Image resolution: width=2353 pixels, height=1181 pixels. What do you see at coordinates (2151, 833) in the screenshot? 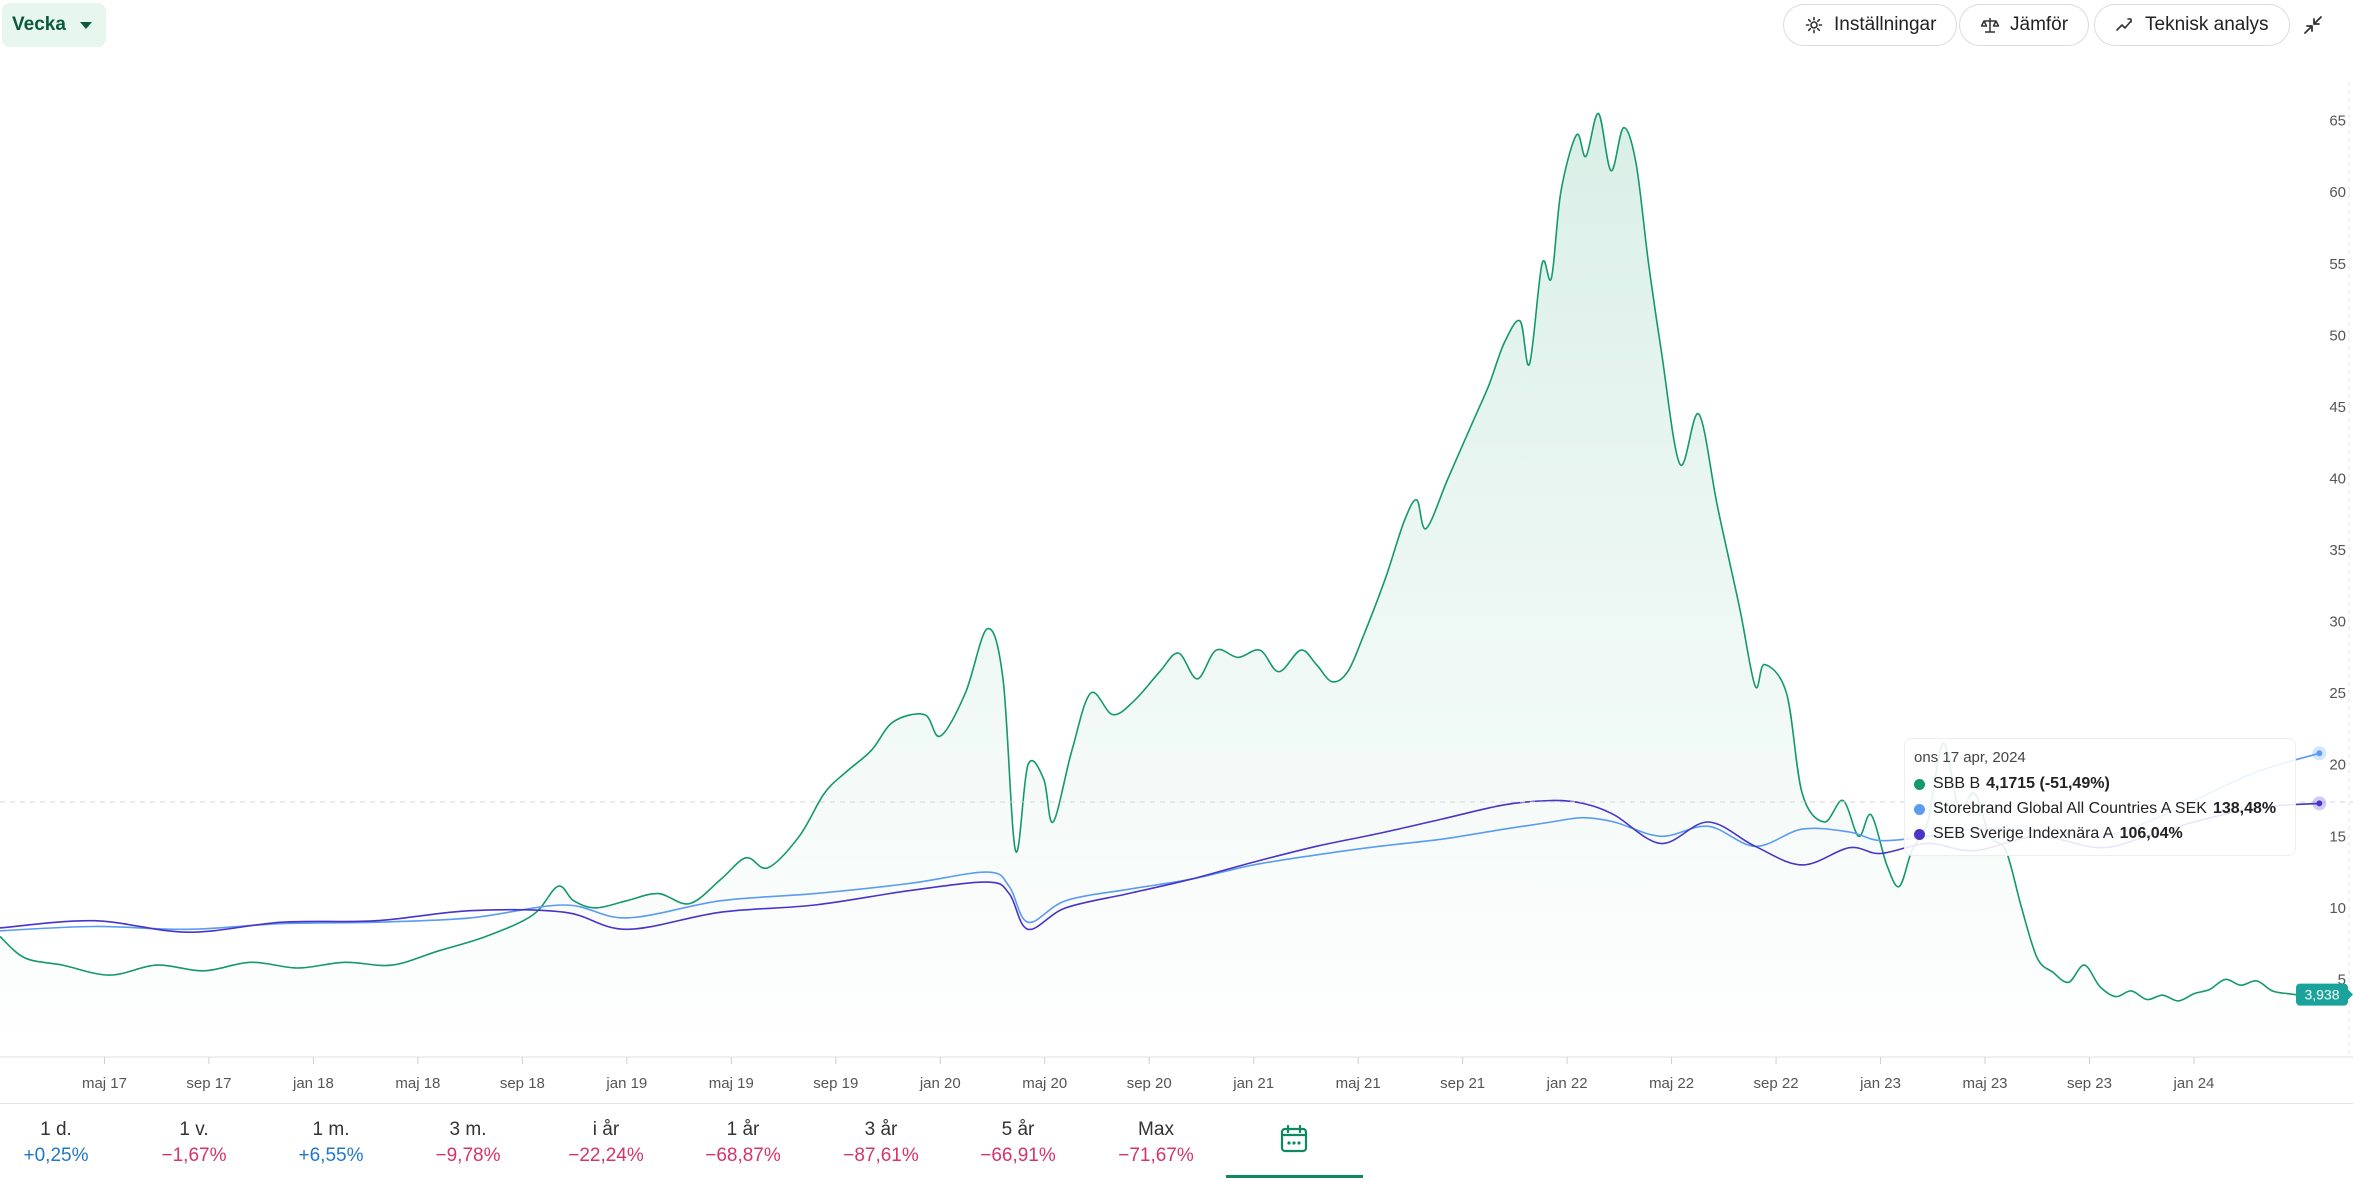
I see `tooltip-series-value: 106,04%` at bounding box center [2151, 833].